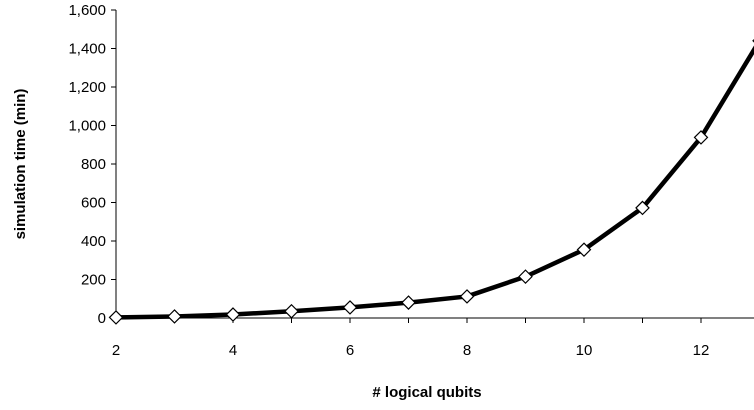  I want to click on y-tick-label: 200, so click(93, 280).